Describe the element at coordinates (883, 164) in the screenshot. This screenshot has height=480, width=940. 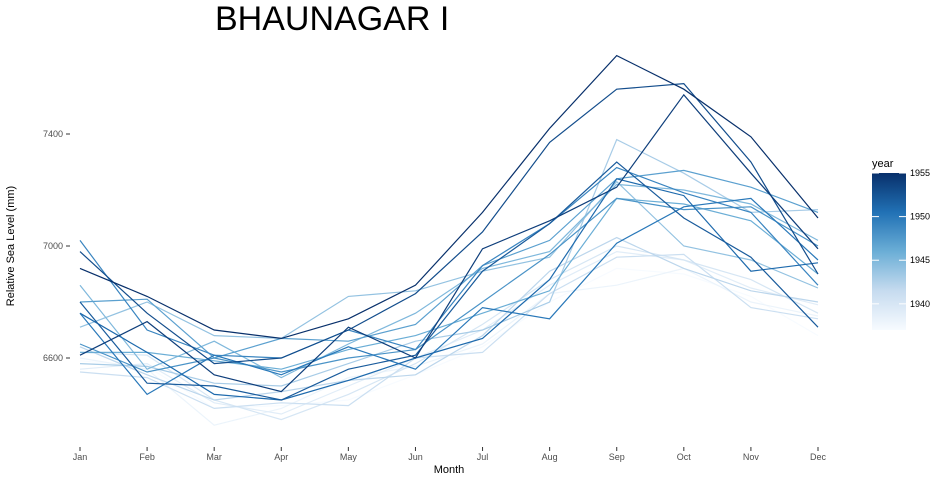
I see `legend-title: year` at that location.